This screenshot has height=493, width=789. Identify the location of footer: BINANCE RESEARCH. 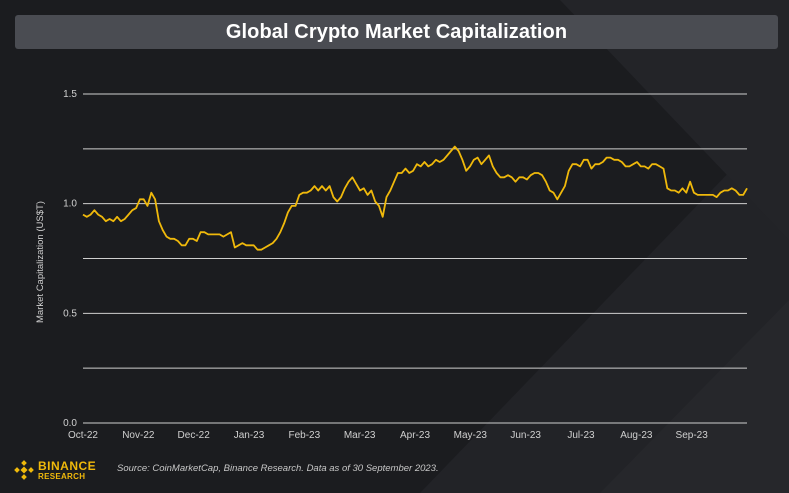
(55, 470).